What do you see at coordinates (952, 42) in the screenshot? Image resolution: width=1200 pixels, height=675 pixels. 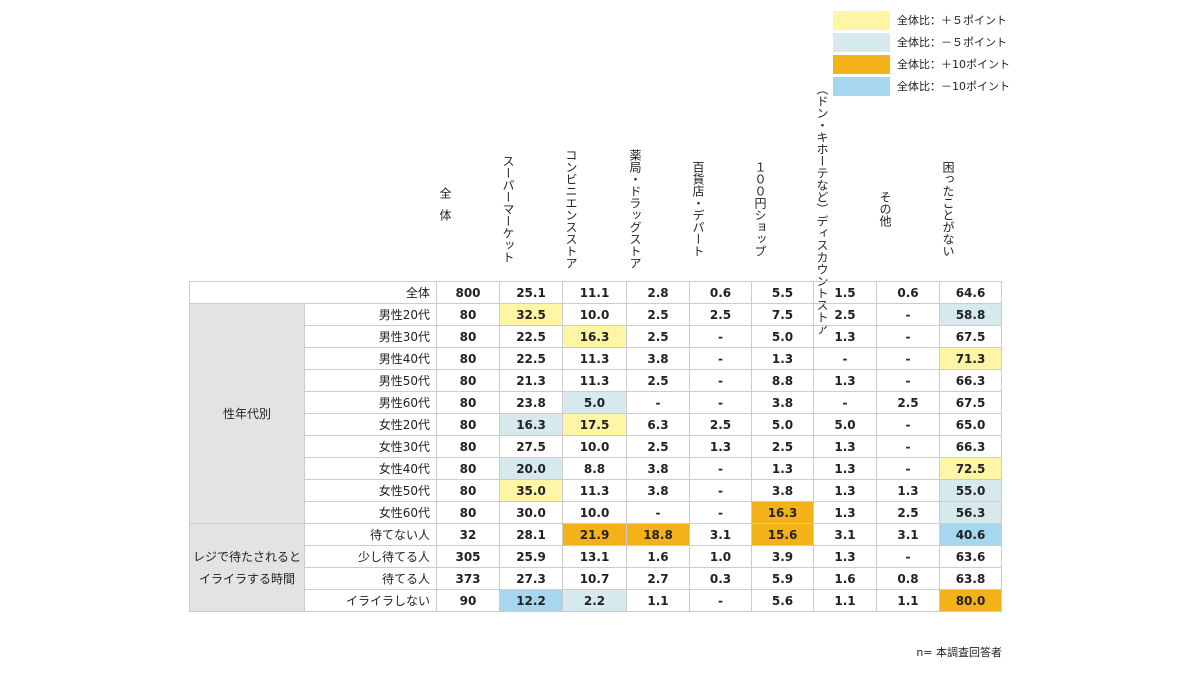 I see `legend-label: 全体比：－５ポイント` at bounding box center [952, 42].